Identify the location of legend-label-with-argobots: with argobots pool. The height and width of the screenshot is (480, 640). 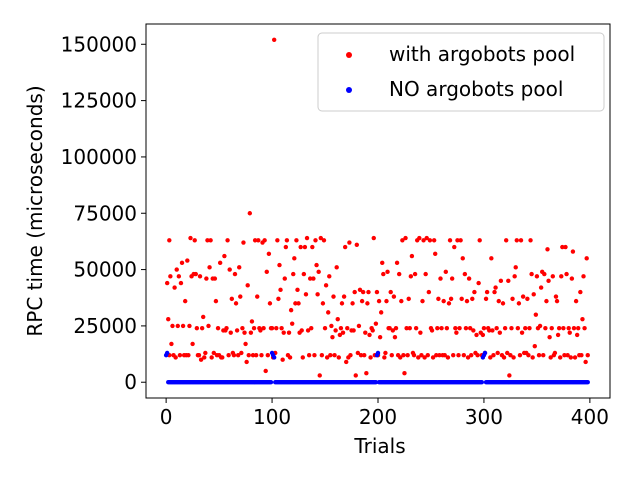
(482, 54).